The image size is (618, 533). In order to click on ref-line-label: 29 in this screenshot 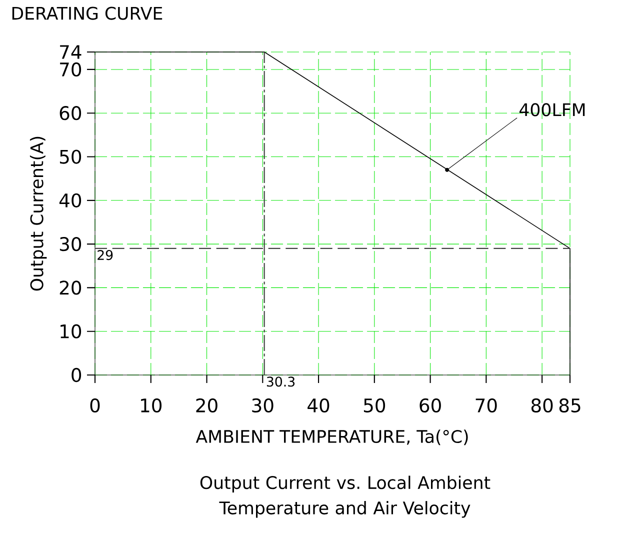, I will do `click(105, 255)`.